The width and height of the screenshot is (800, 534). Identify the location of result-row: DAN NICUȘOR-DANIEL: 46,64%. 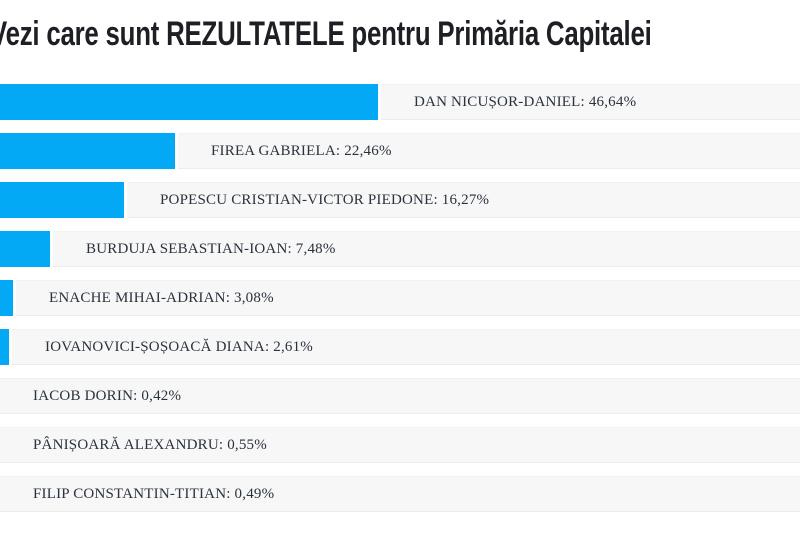
(400, 102).